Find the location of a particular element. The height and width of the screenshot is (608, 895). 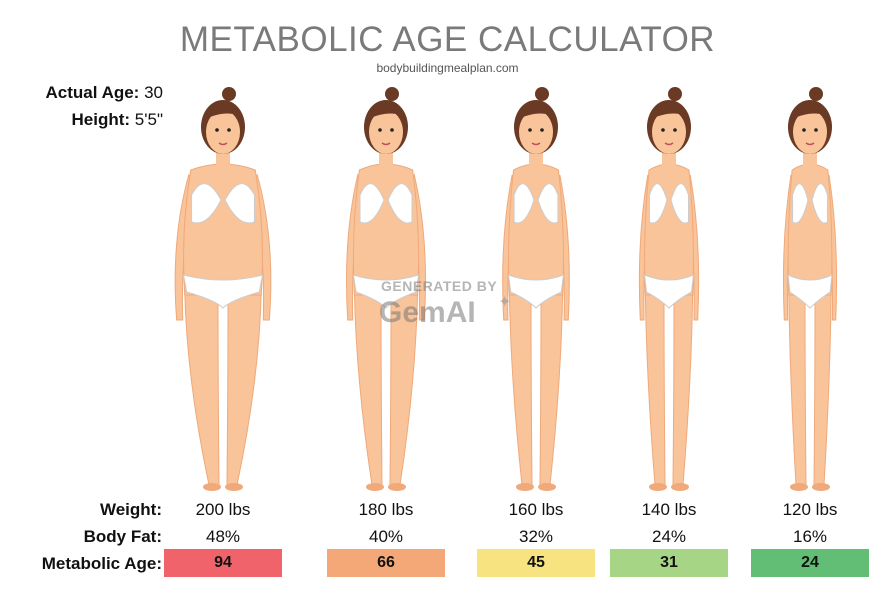

sparkle-icon: ✦ is located at coordinates (505, 302).